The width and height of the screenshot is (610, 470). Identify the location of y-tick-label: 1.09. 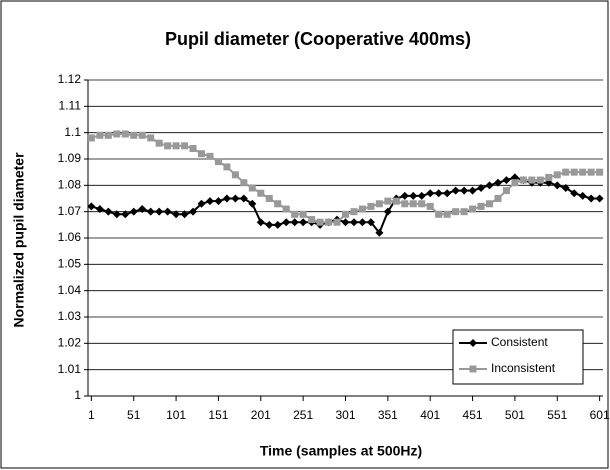
(70, 158).